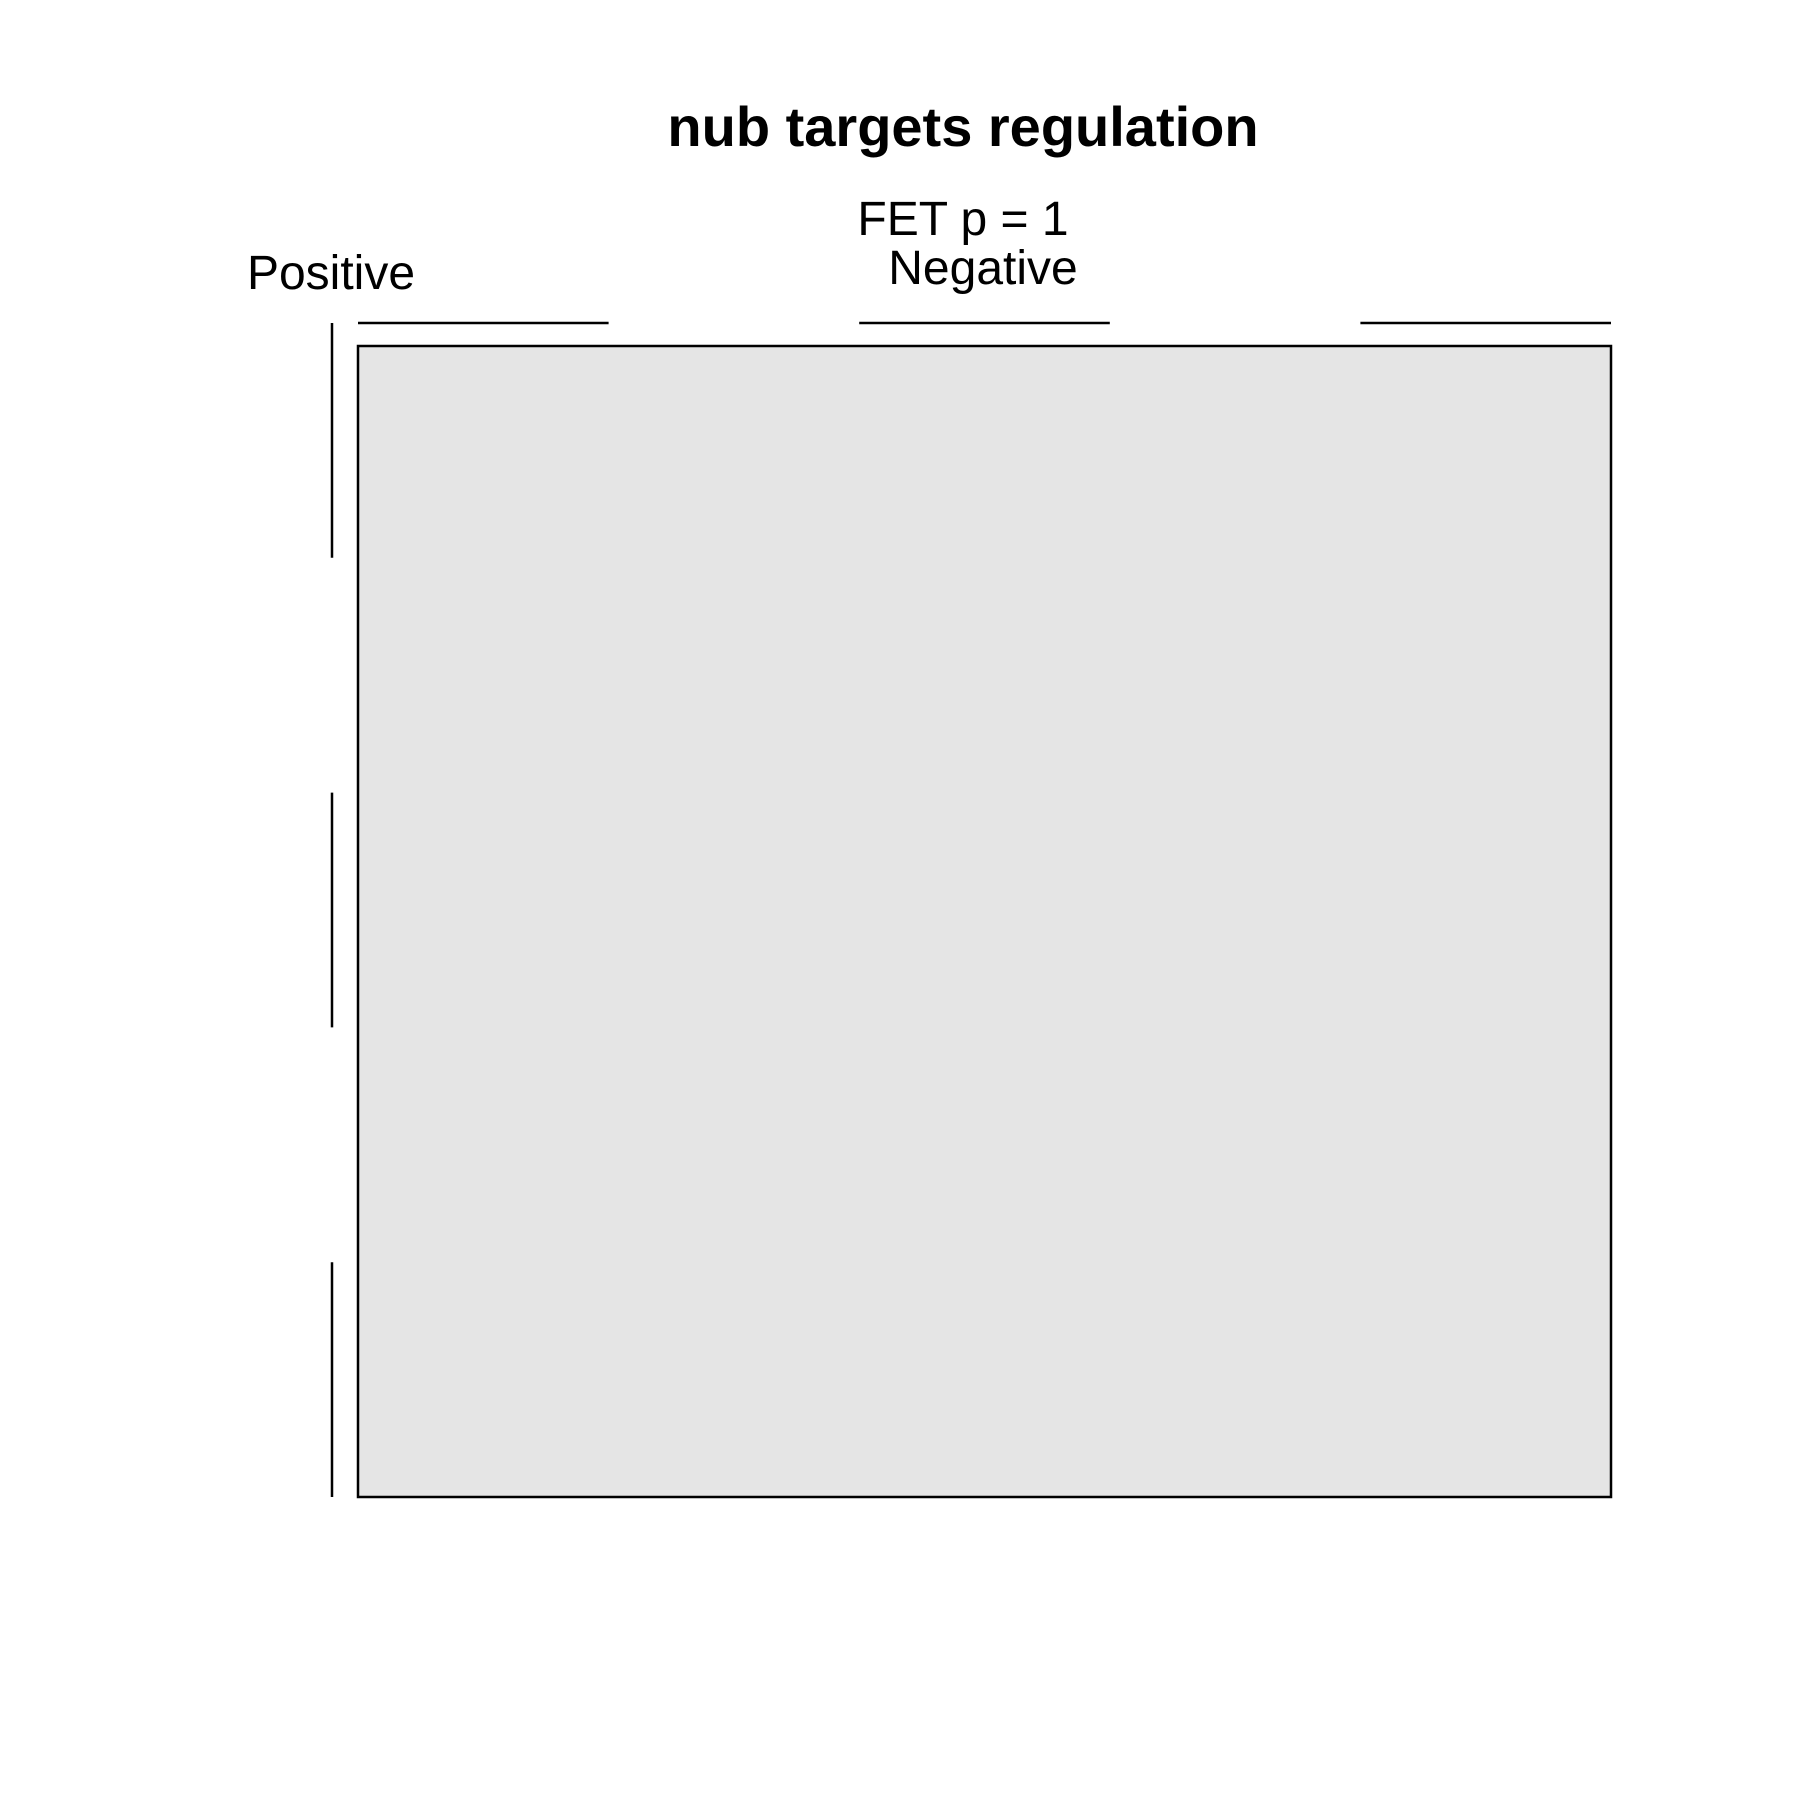 The image size is (1800, 1800). What do you see at coordinates (962, 219) in the screenshot?
I see `chart-subtitle: FET p = 1` at bounding box center [962, 219].